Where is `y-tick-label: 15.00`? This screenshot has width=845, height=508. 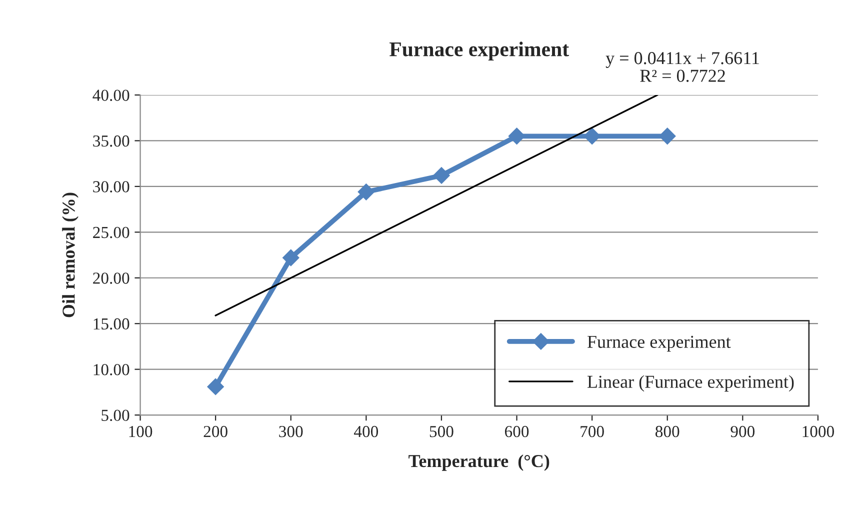
y-tick-label: 15.00 is located at coordinates (112, 324).